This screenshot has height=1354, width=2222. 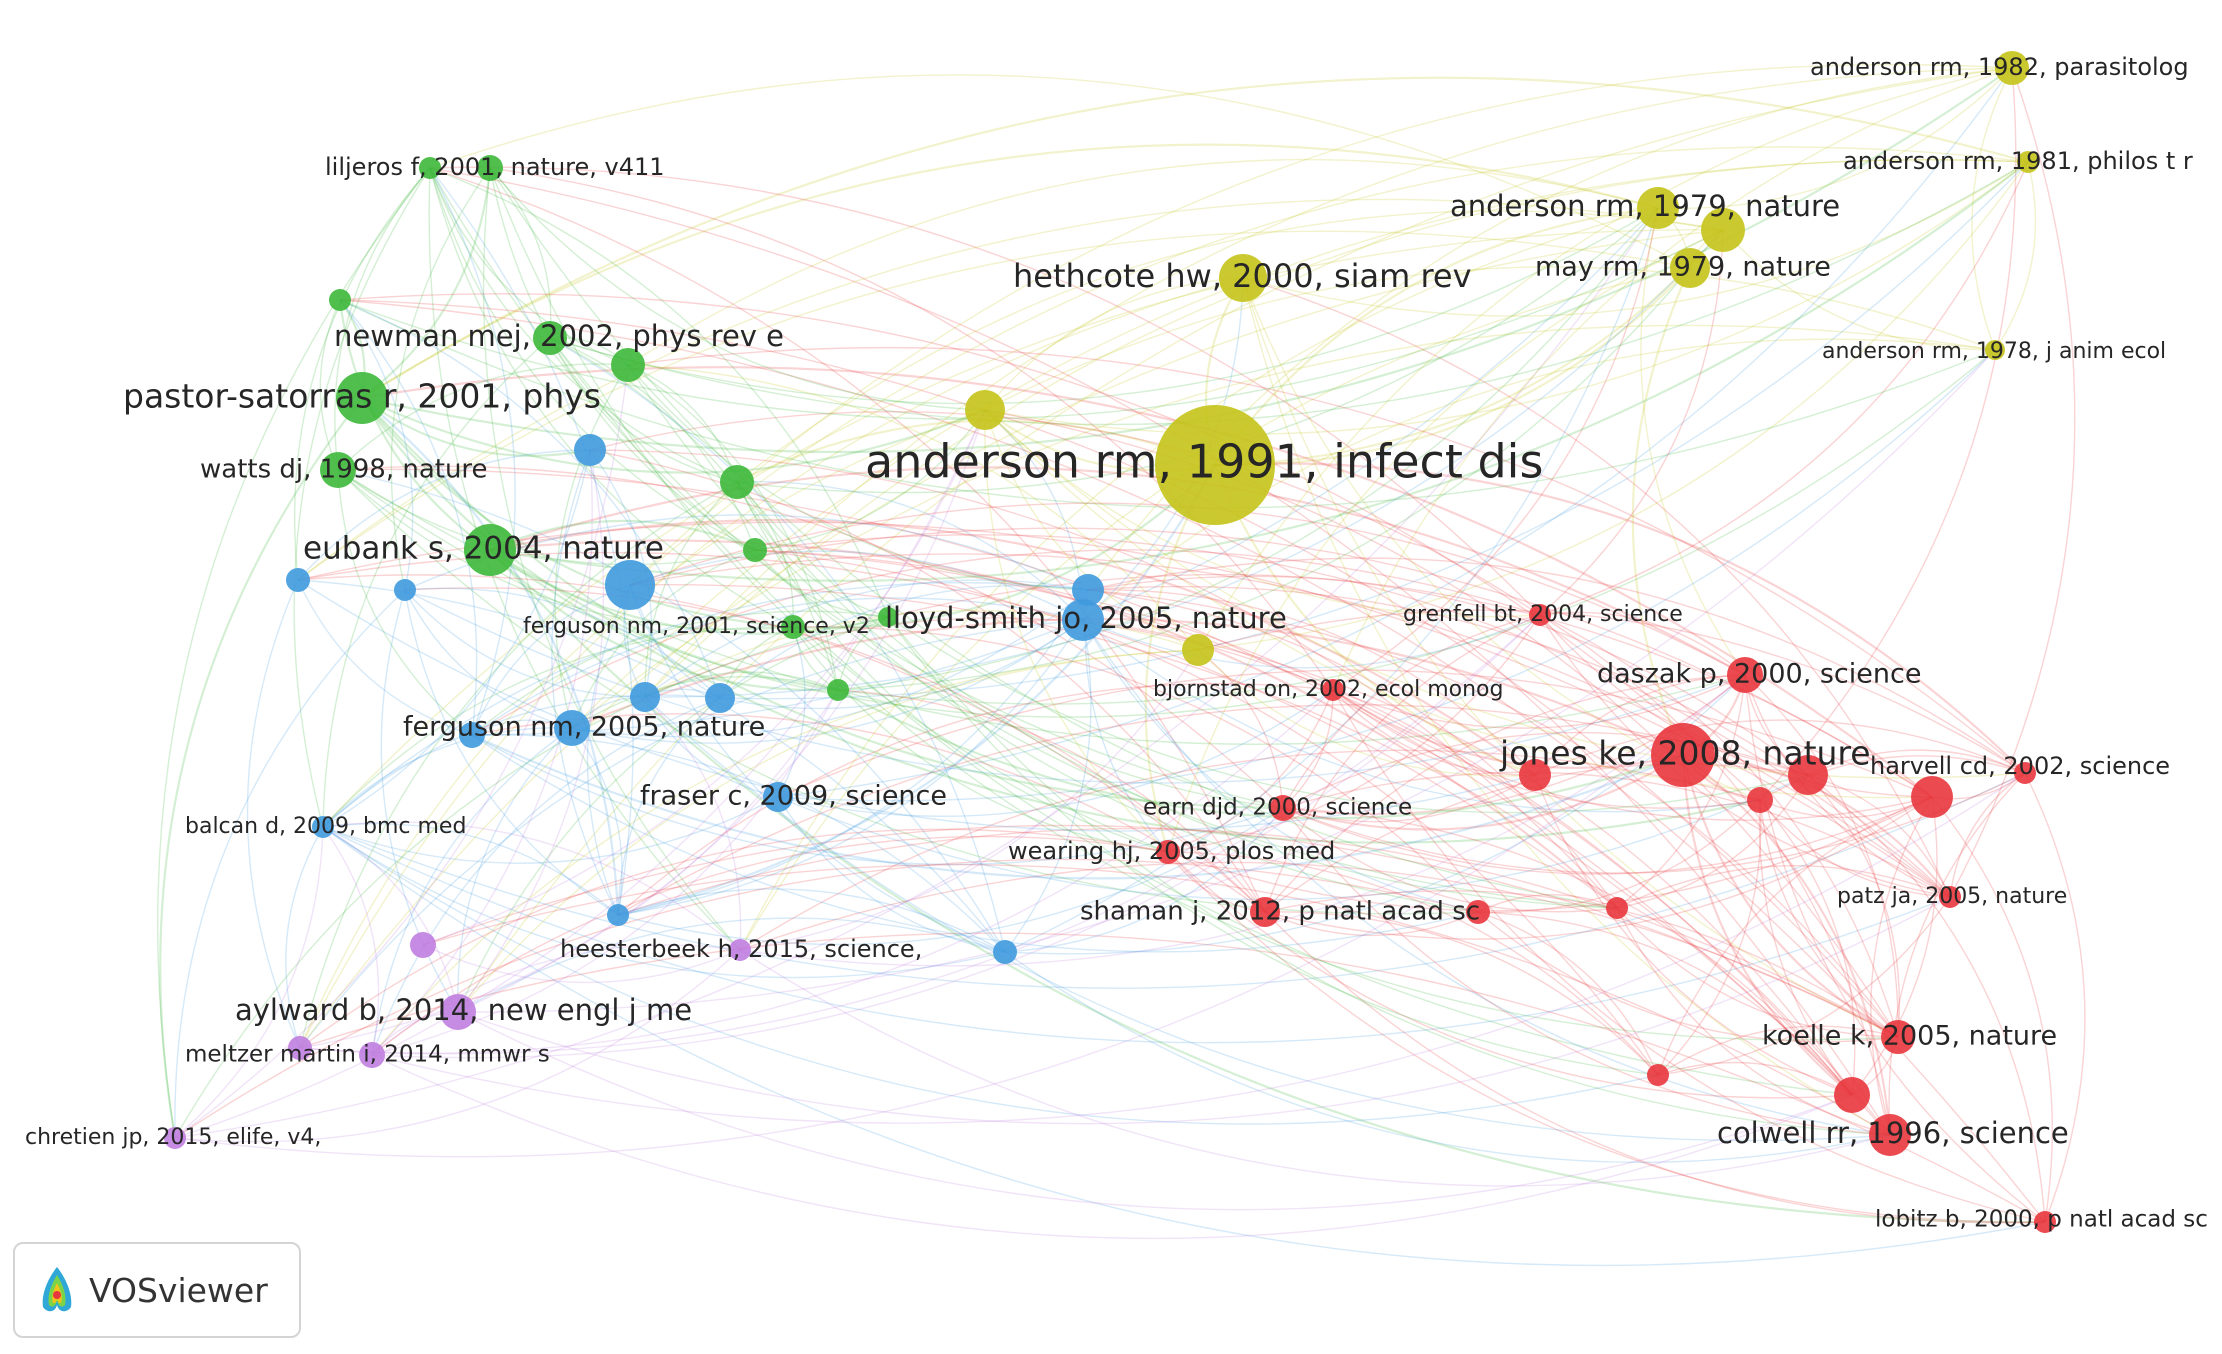 I want to click on node-eubank2004, so click(x=490, y=550).